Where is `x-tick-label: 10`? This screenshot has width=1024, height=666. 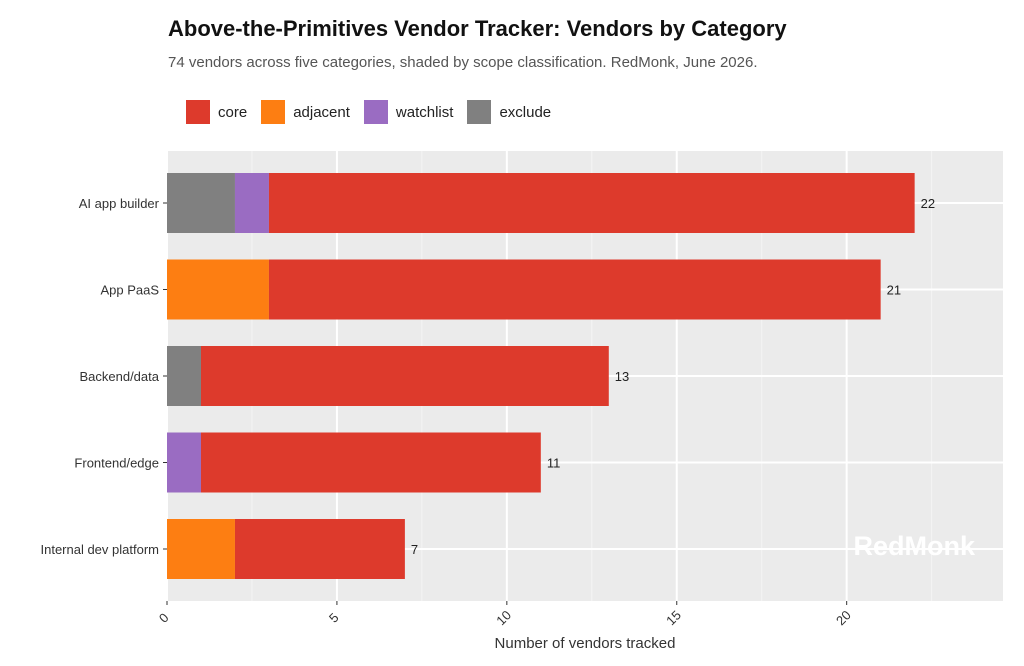 x-tick-label: 10 is located at coordinates (503, 617).